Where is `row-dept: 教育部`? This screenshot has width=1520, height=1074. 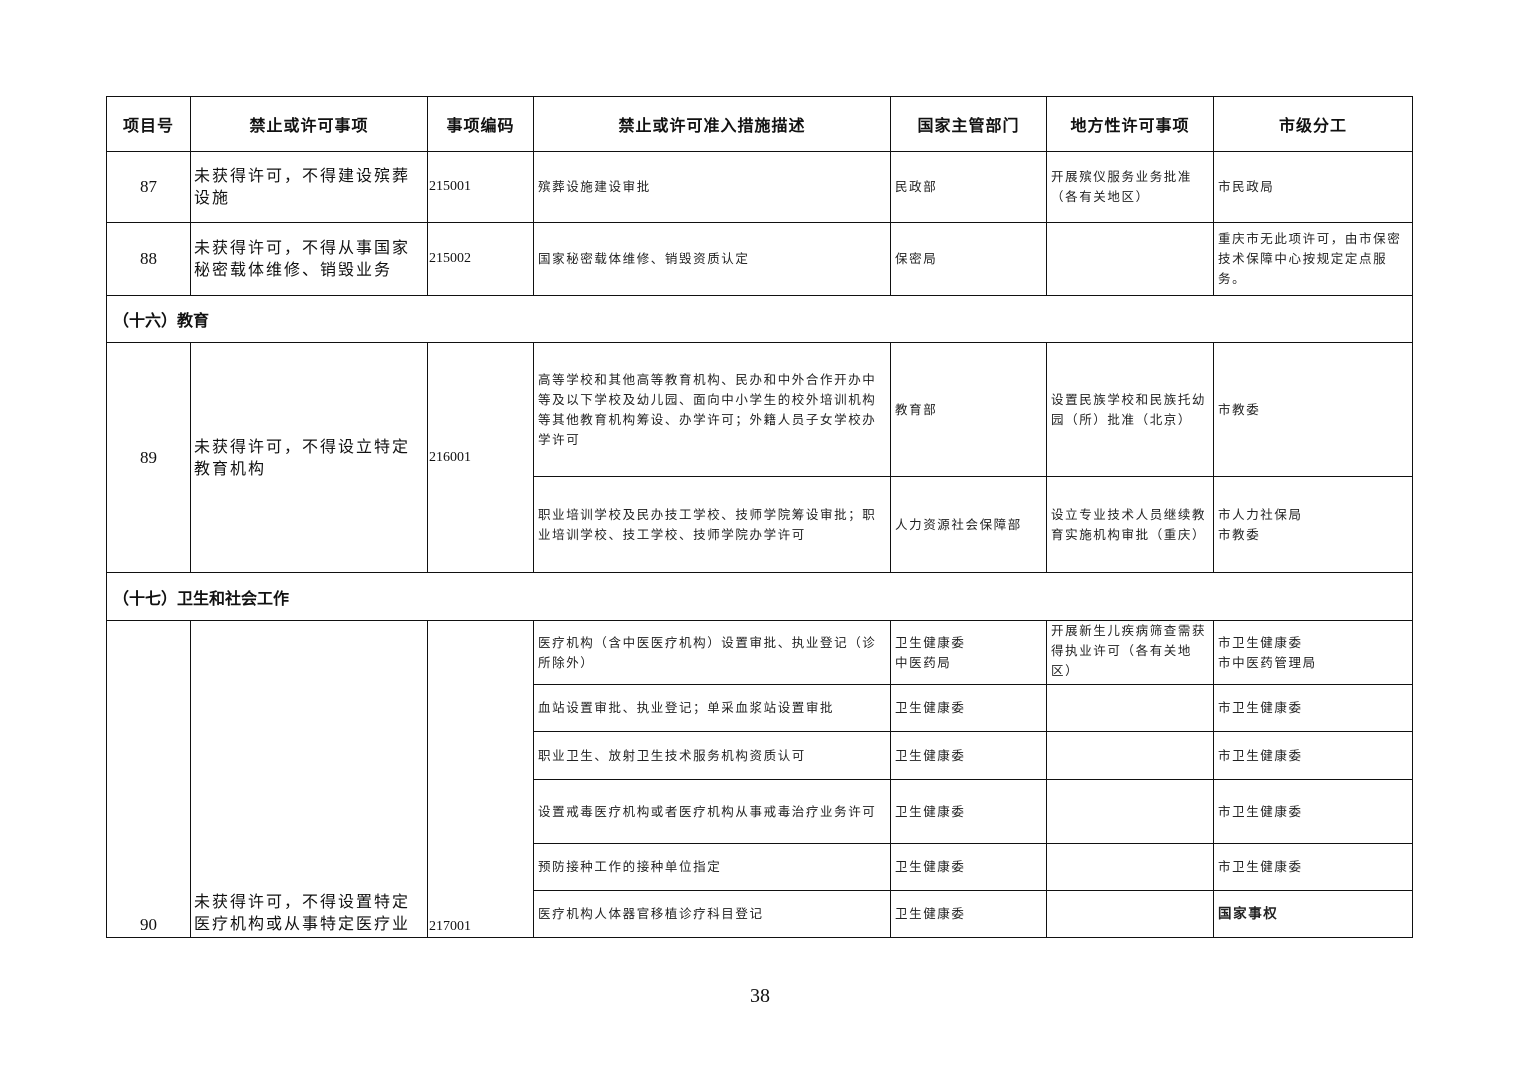
row-dept: 教育部 is located at coordinates (968, 409).